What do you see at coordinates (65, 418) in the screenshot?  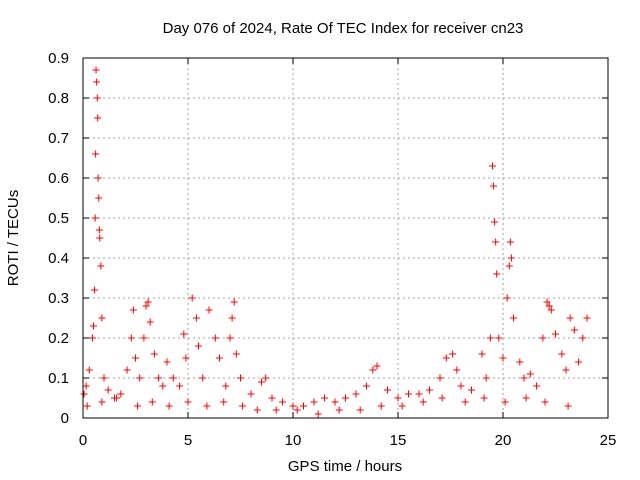 I see `y-tick-label: 0` at bounding box center [65, 418].